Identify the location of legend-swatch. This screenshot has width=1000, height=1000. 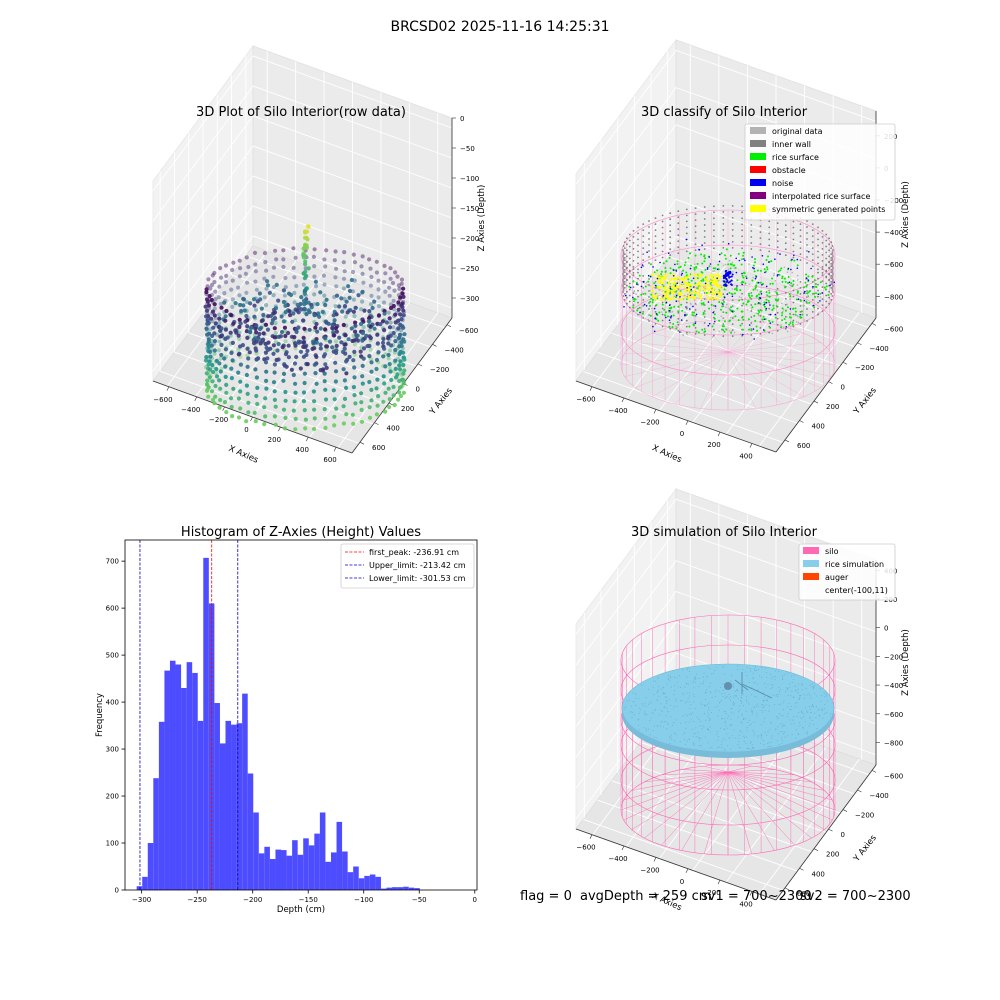
(758, 156).